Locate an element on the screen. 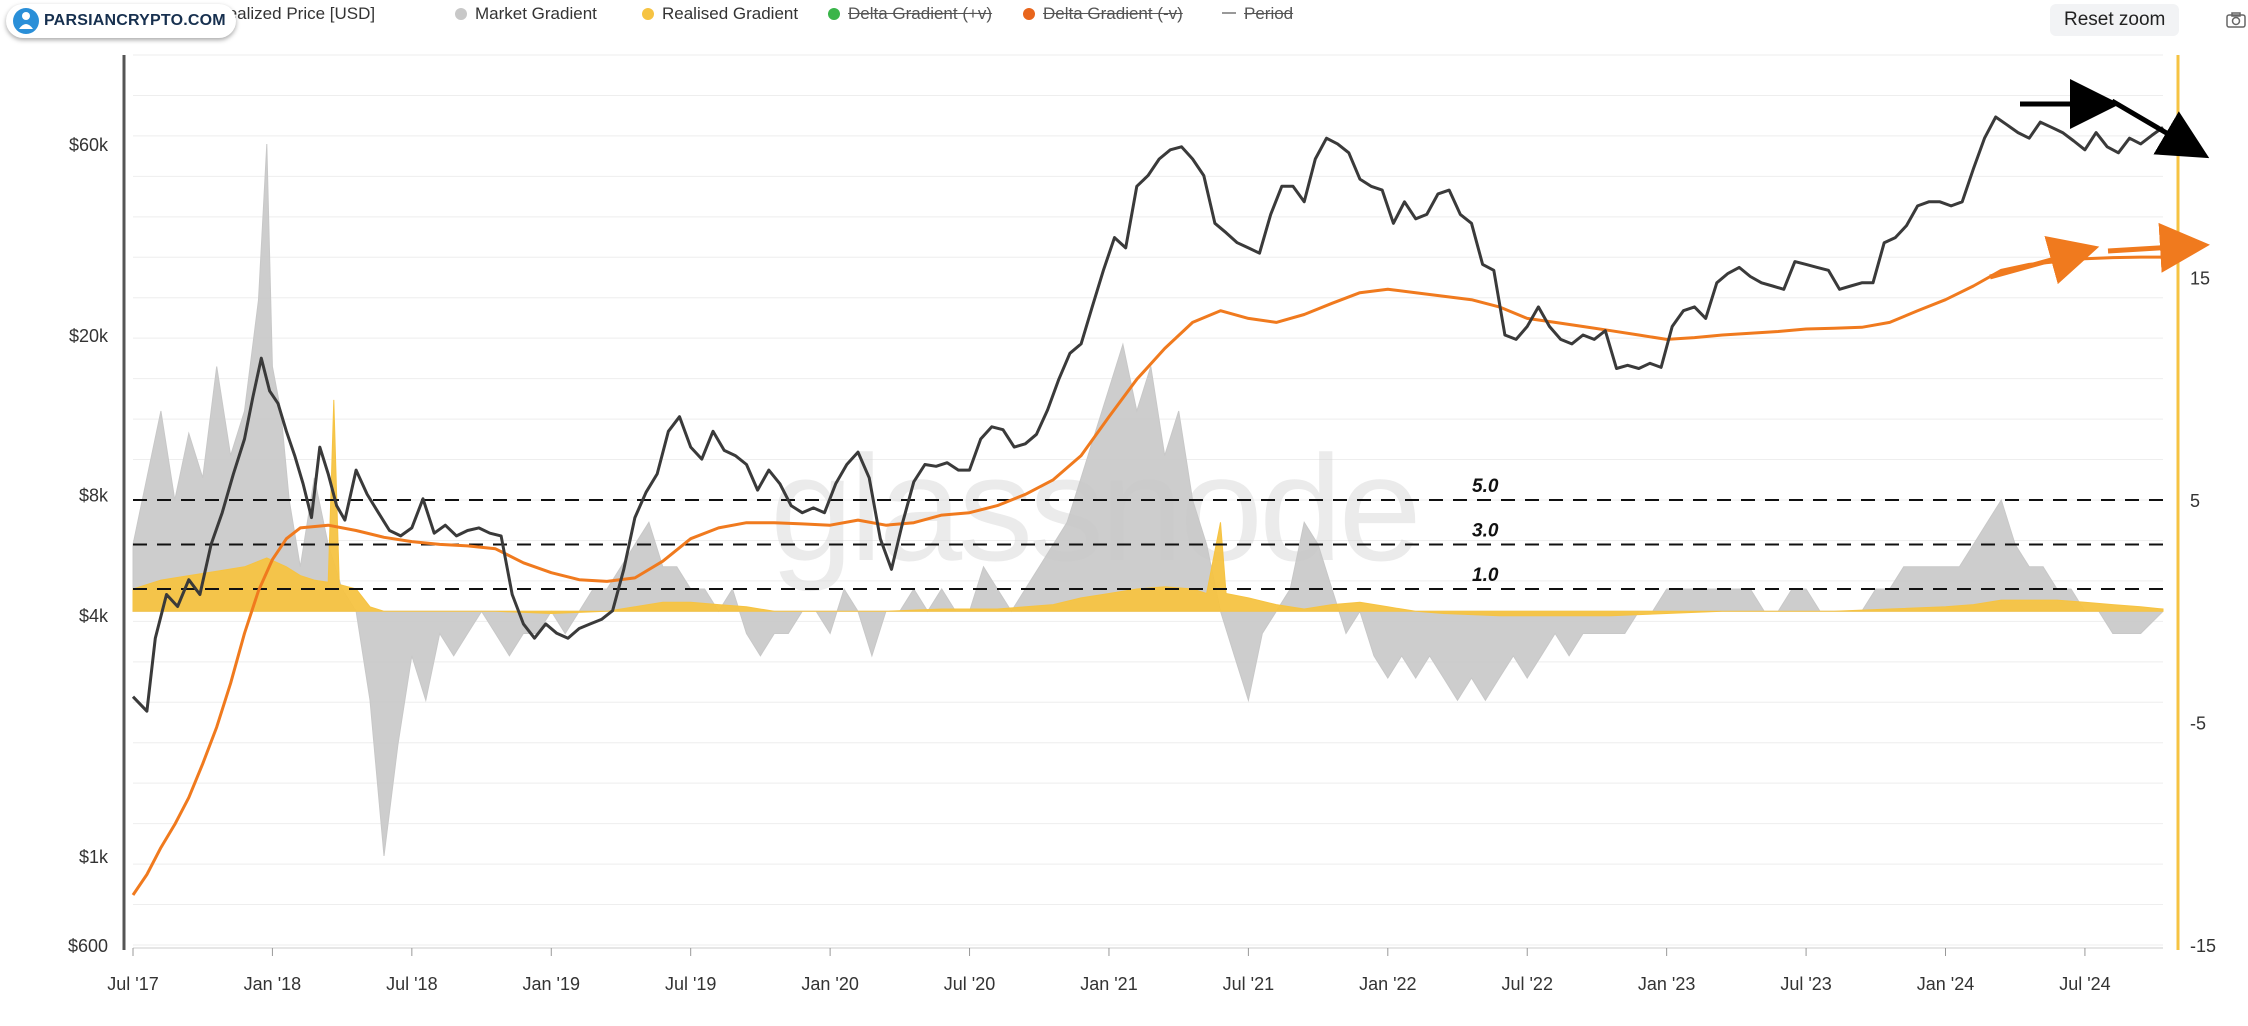 The image size is (2248, 1026). y-right-tick-label: -5 is located at coordinates (2198, 724).